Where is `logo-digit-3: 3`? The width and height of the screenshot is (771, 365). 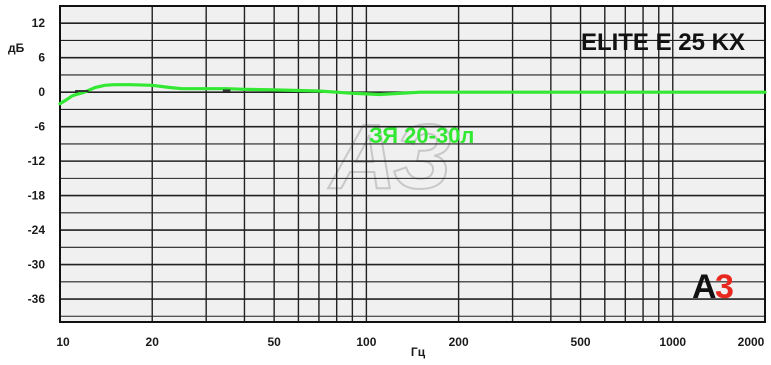 logo-digit-3: 3 is located at coordinates (724, 287).